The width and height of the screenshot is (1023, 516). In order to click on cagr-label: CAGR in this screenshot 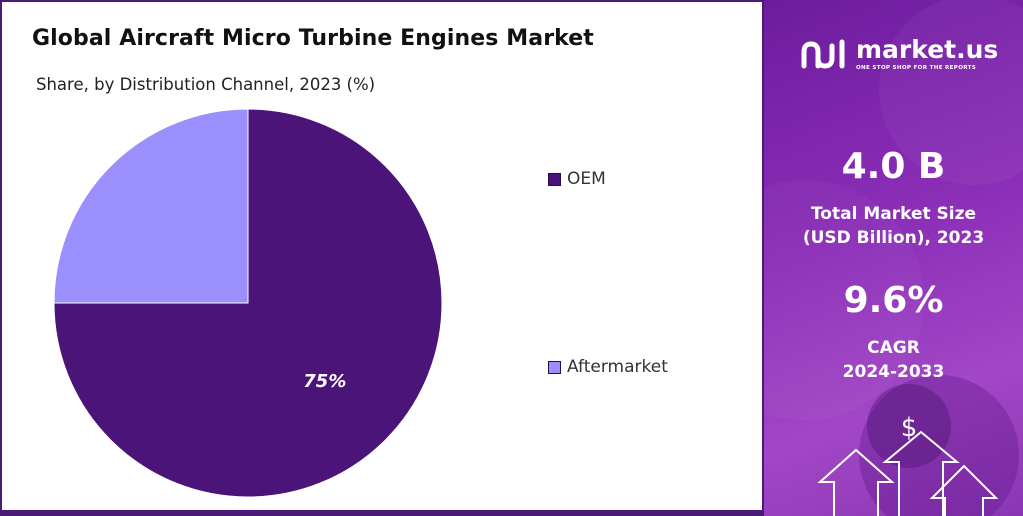, I will do `click(893, 348)`.